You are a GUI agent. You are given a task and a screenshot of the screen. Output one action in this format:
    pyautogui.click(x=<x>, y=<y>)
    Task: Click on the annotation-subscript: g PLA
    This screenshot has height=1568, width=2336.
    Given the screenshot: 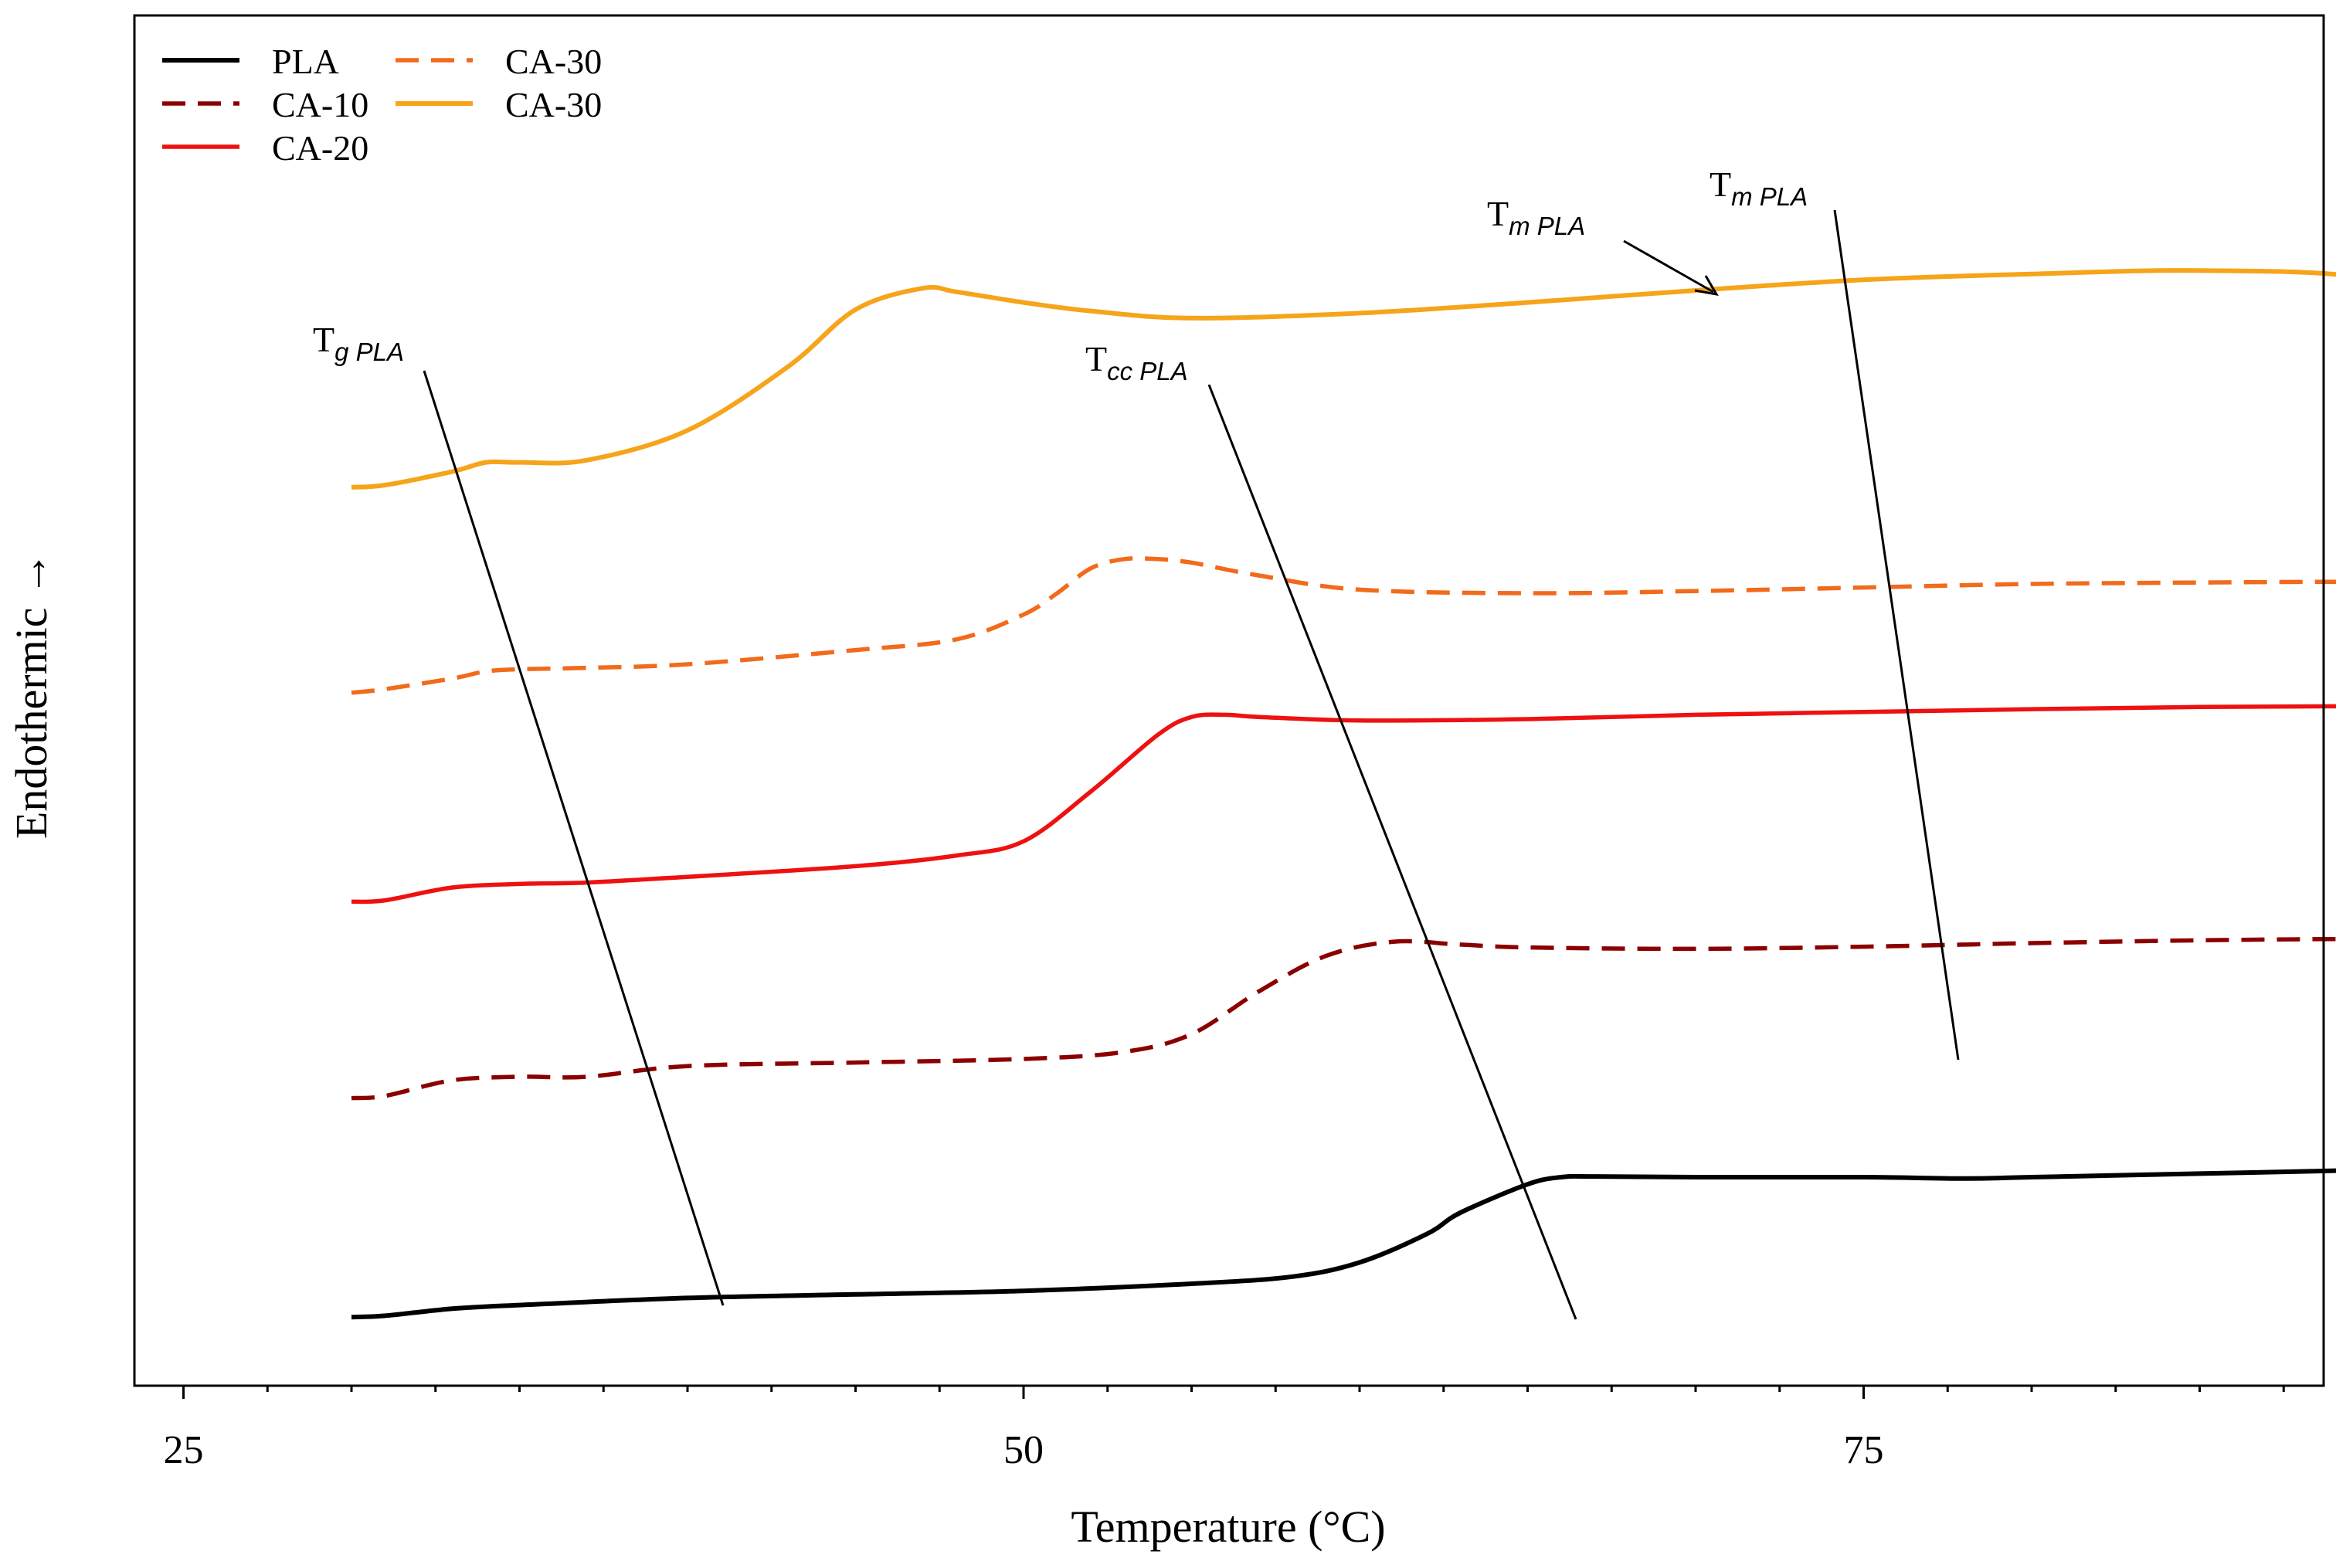 What is the action you would take?
    pyautogui.click(x=369, y=352)
    